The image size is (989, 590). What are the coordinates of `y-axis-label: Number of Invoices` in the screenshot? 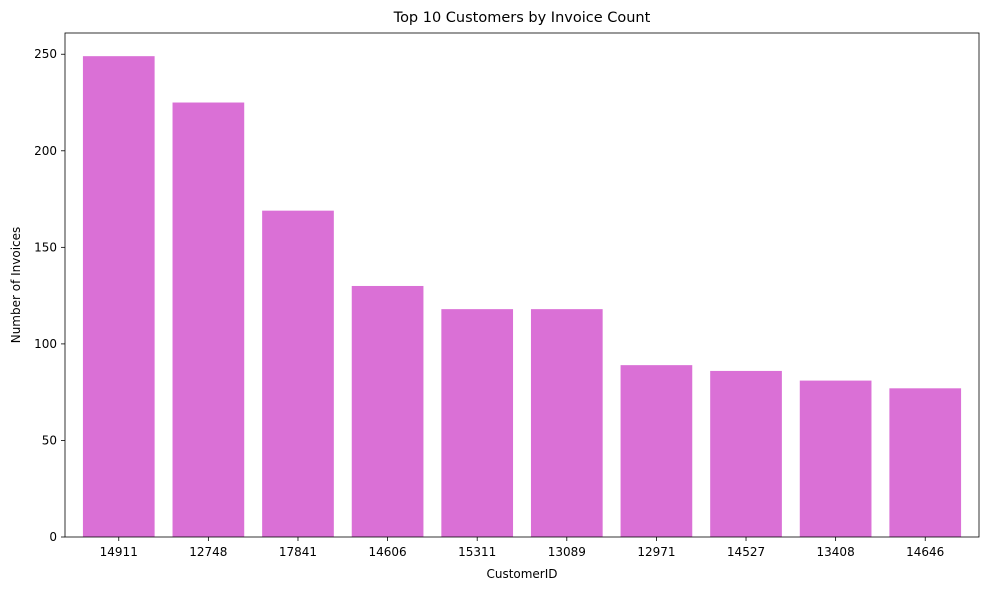 It's located at (16, 285).